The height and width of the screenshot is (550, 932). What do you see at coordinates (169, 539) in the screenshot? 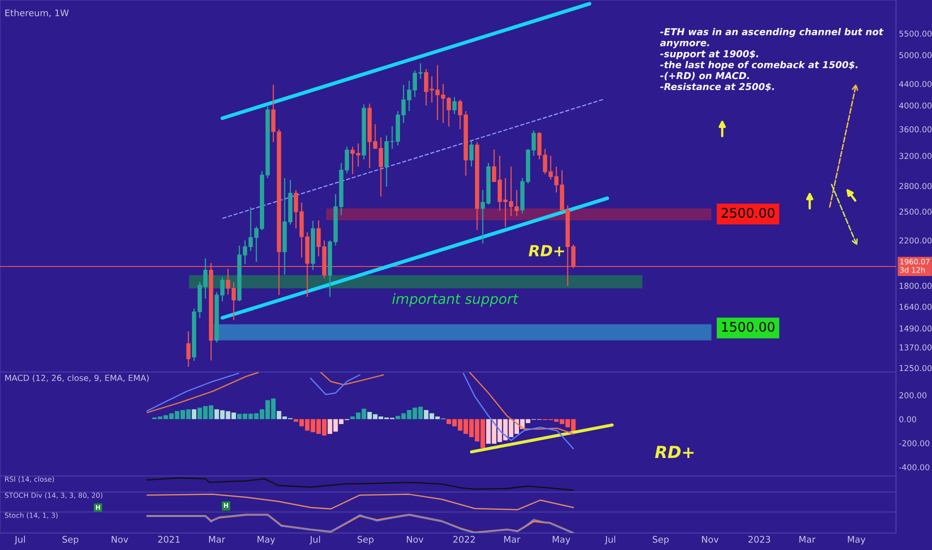
I see `x-tick-label: 2021` at bounding box center [169, 539].